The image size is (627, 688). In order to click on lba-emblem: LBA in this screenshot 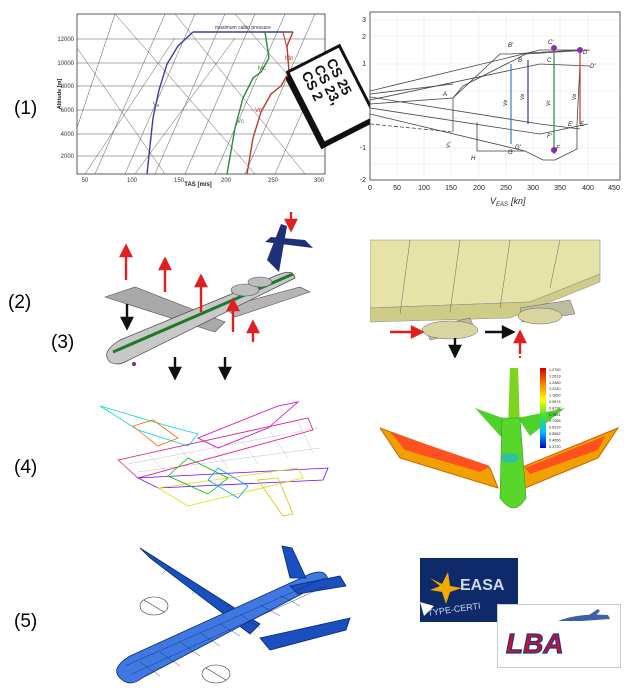, I will do `click(557, 634)`.